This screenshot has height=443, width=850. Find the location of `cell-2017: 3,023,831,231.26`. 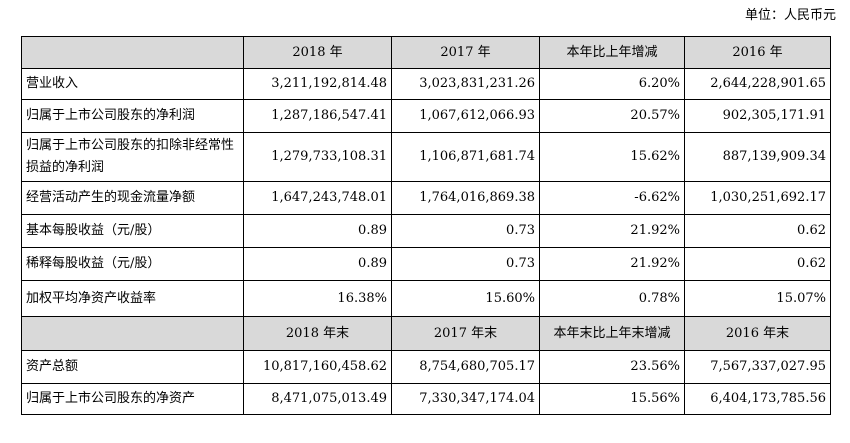

cell-2017: 3,023,831,231.26 is located at coordinates (465, 84).